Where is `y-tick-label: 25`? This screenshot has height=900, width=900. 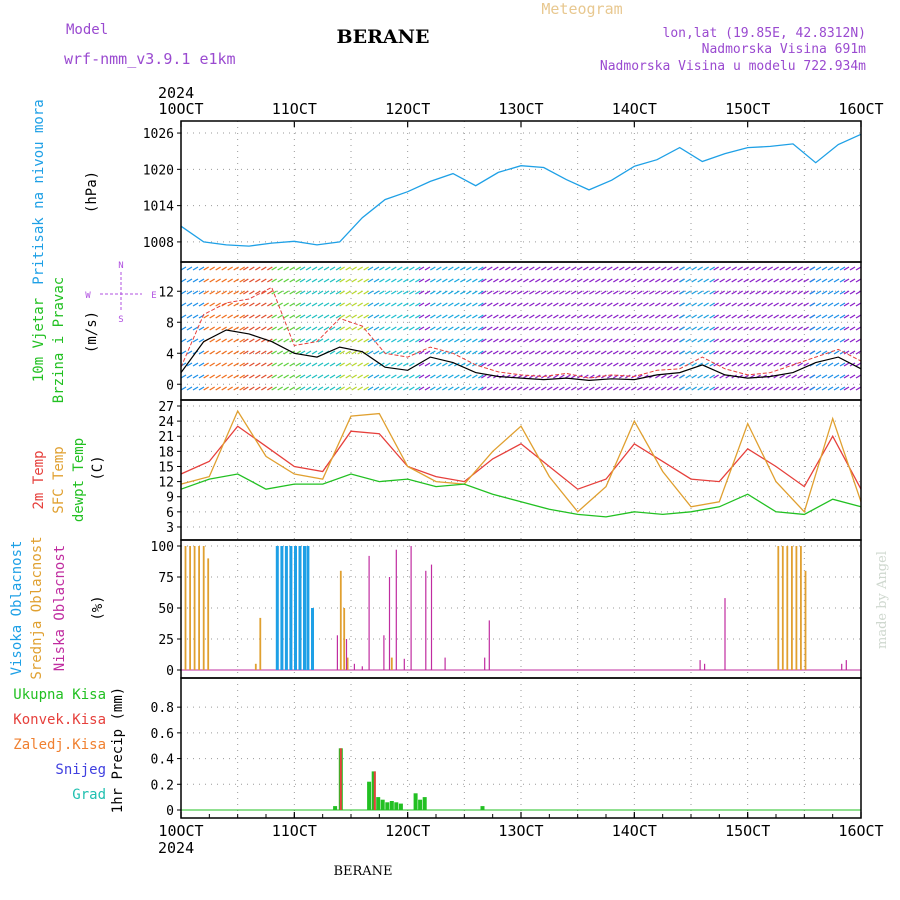
y-tick-label: 25 is located at coordinates (166, 640).